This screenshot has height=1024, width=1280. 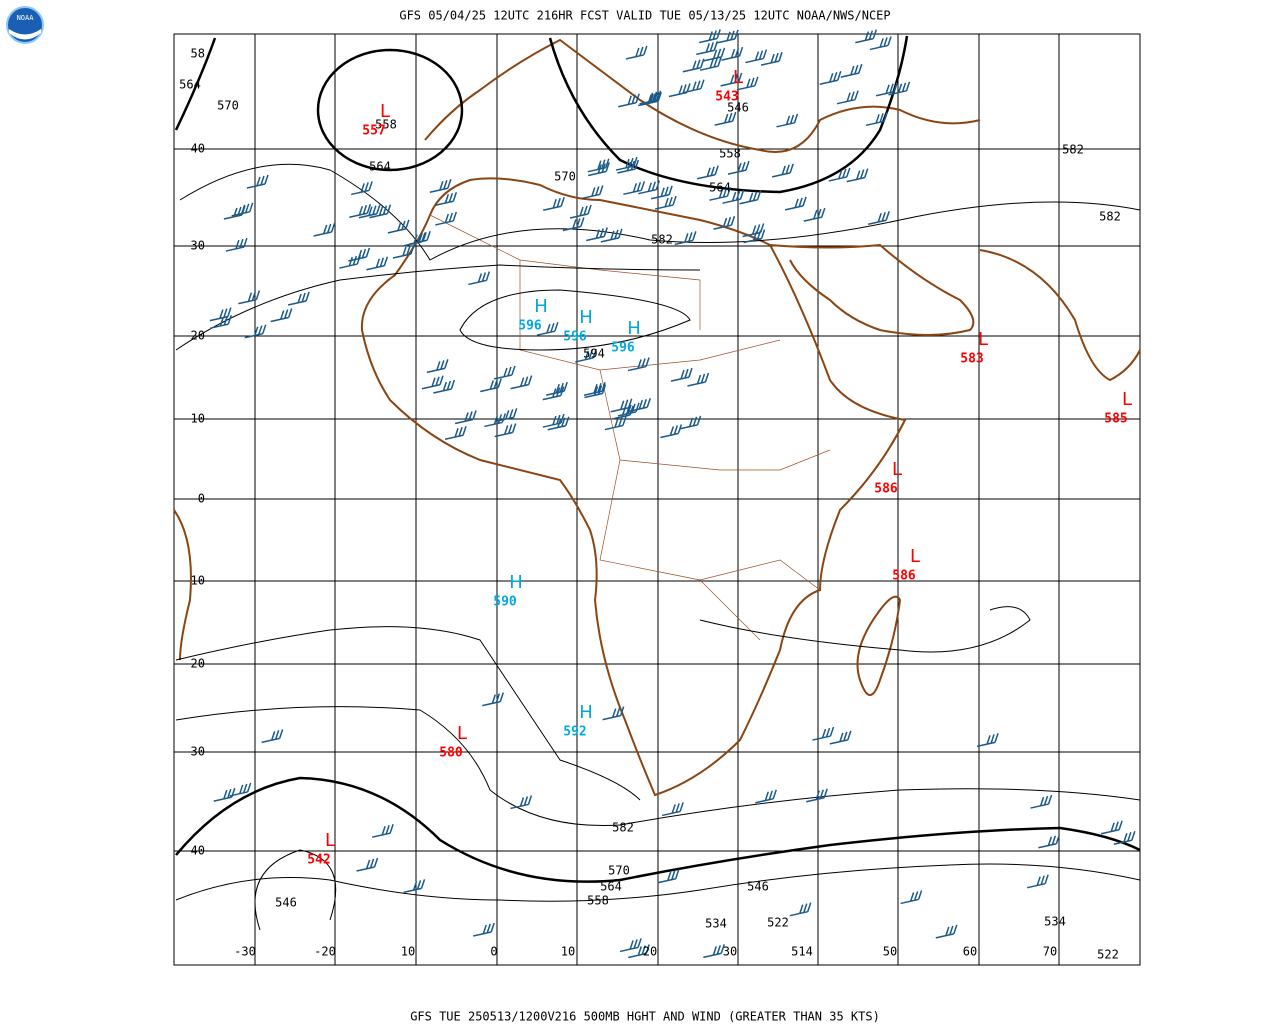 What do you see at coordinates (650, 952) in the screenshot?
I see `lon-label: 20` at bounding box center [650, 952].